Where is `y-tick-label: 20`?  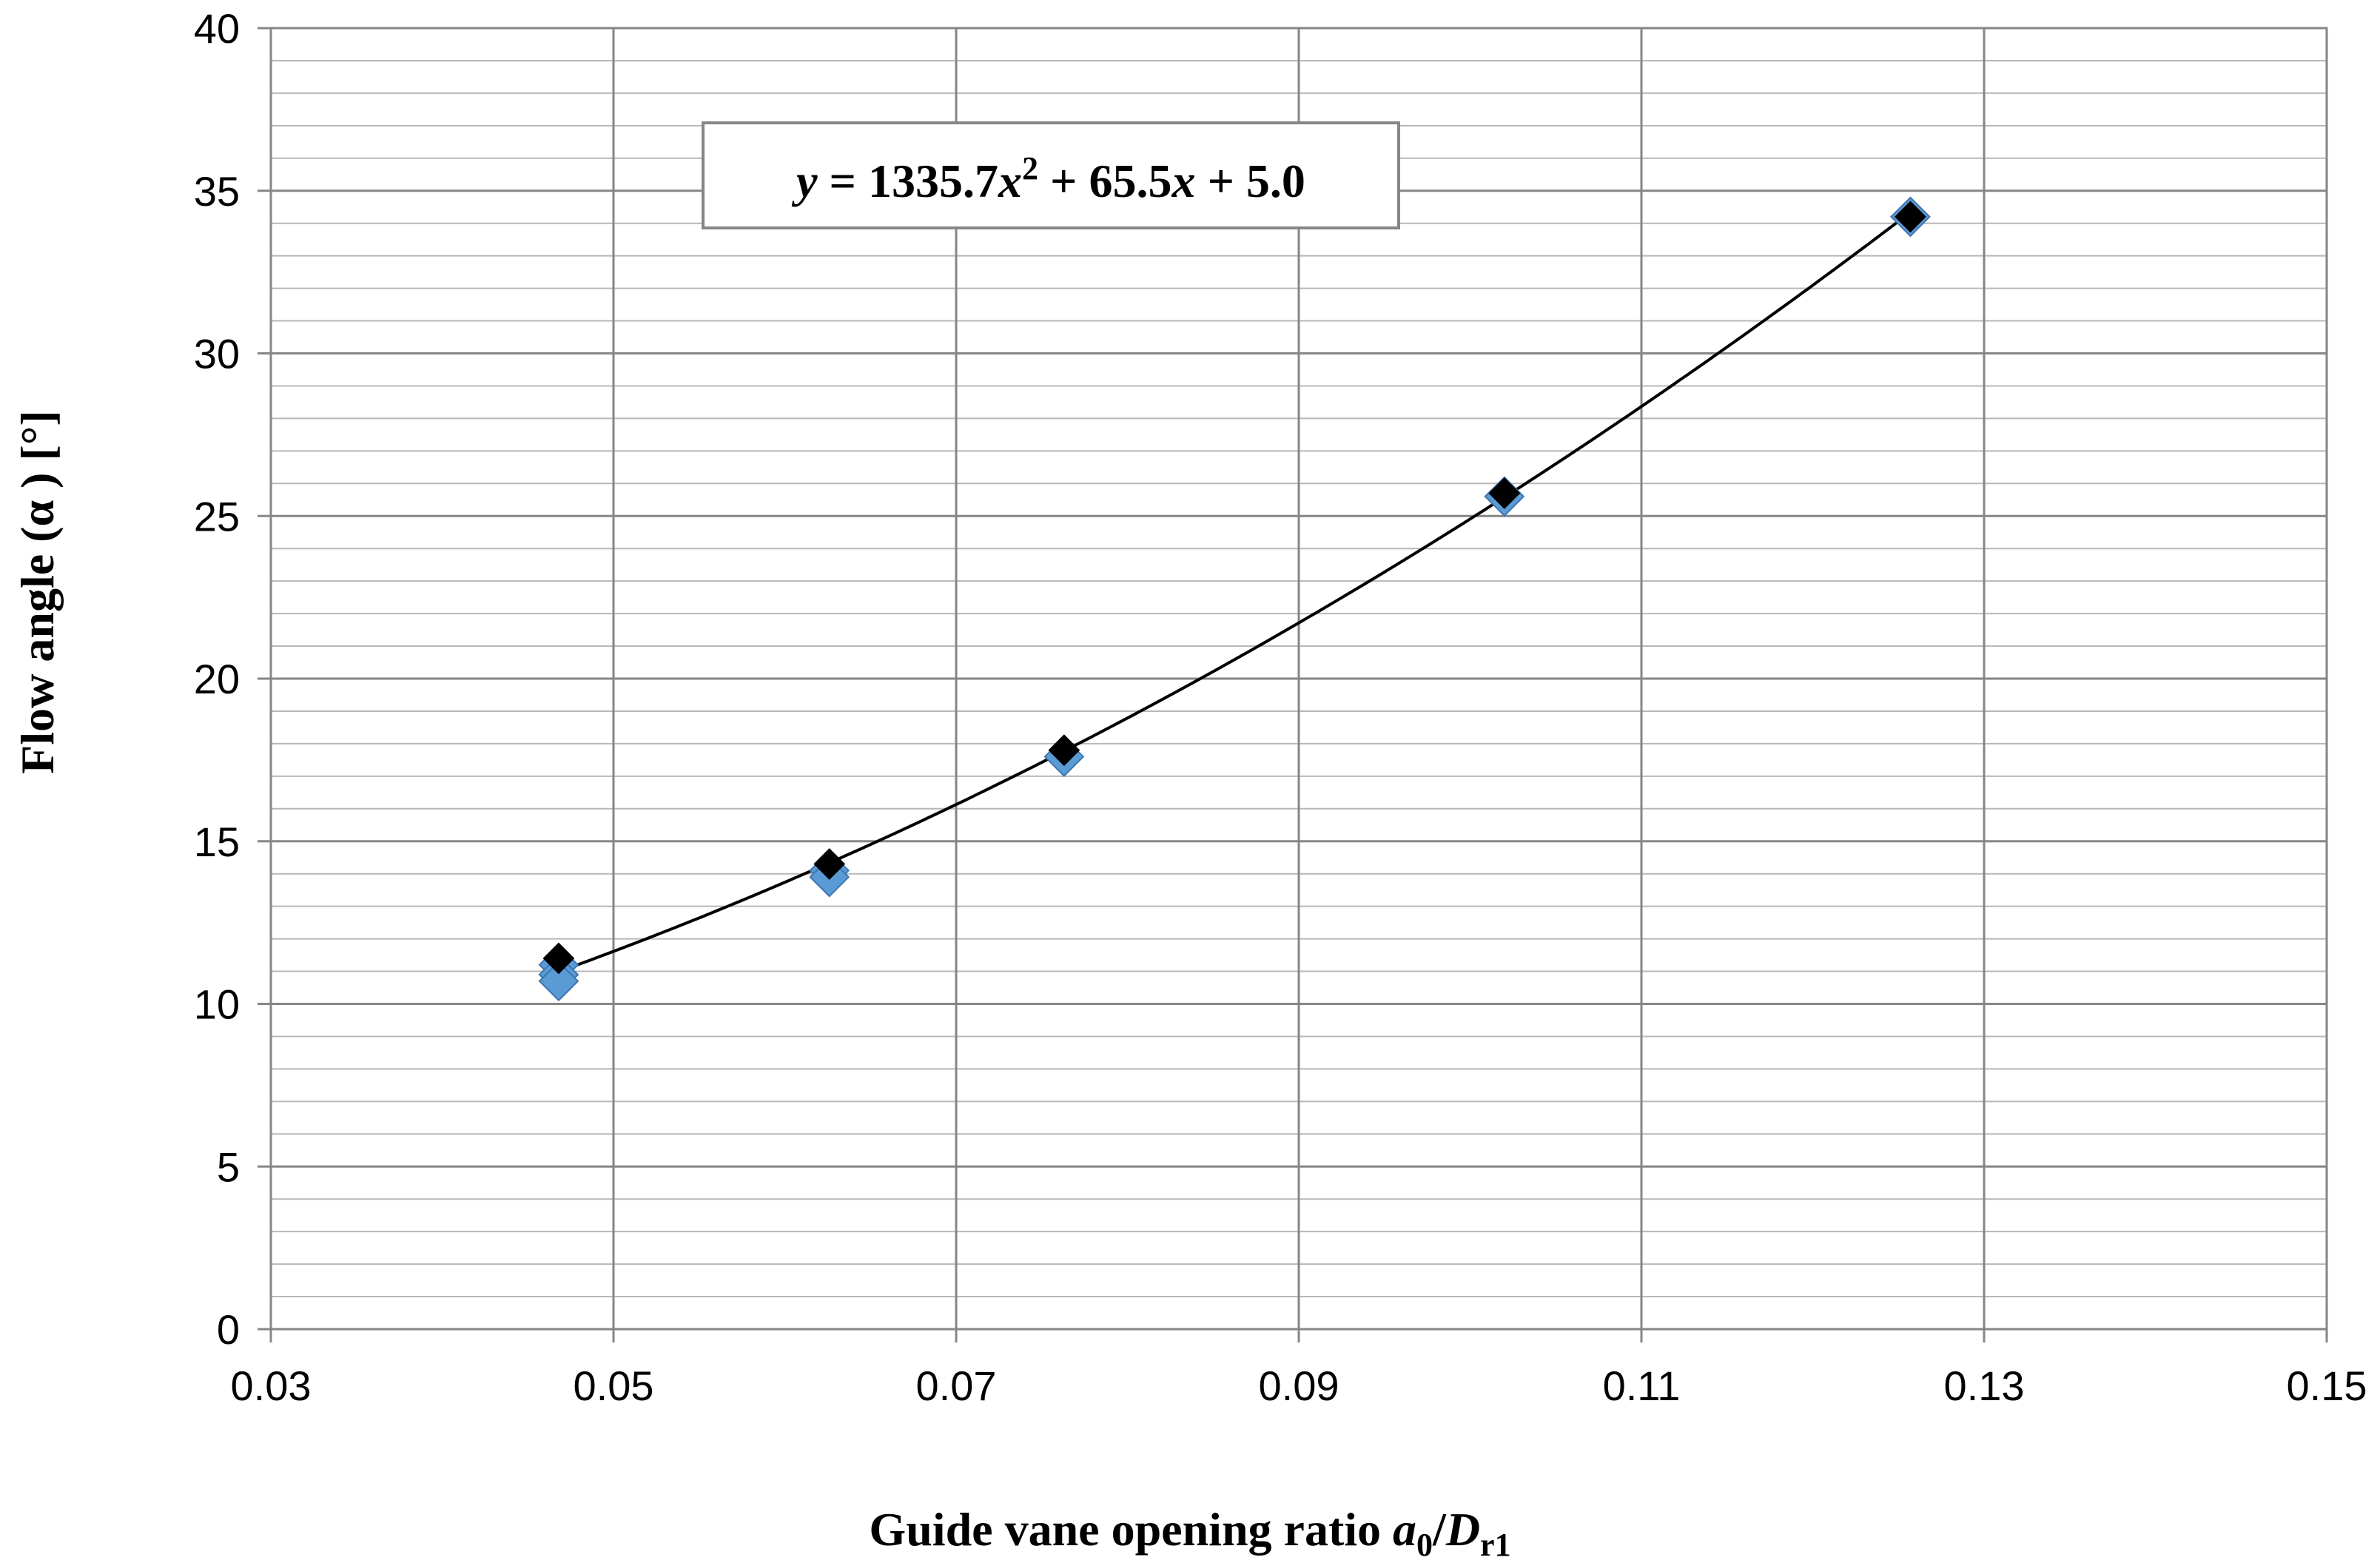 y-tick-label: 20 is located at coordinates (217, 679).